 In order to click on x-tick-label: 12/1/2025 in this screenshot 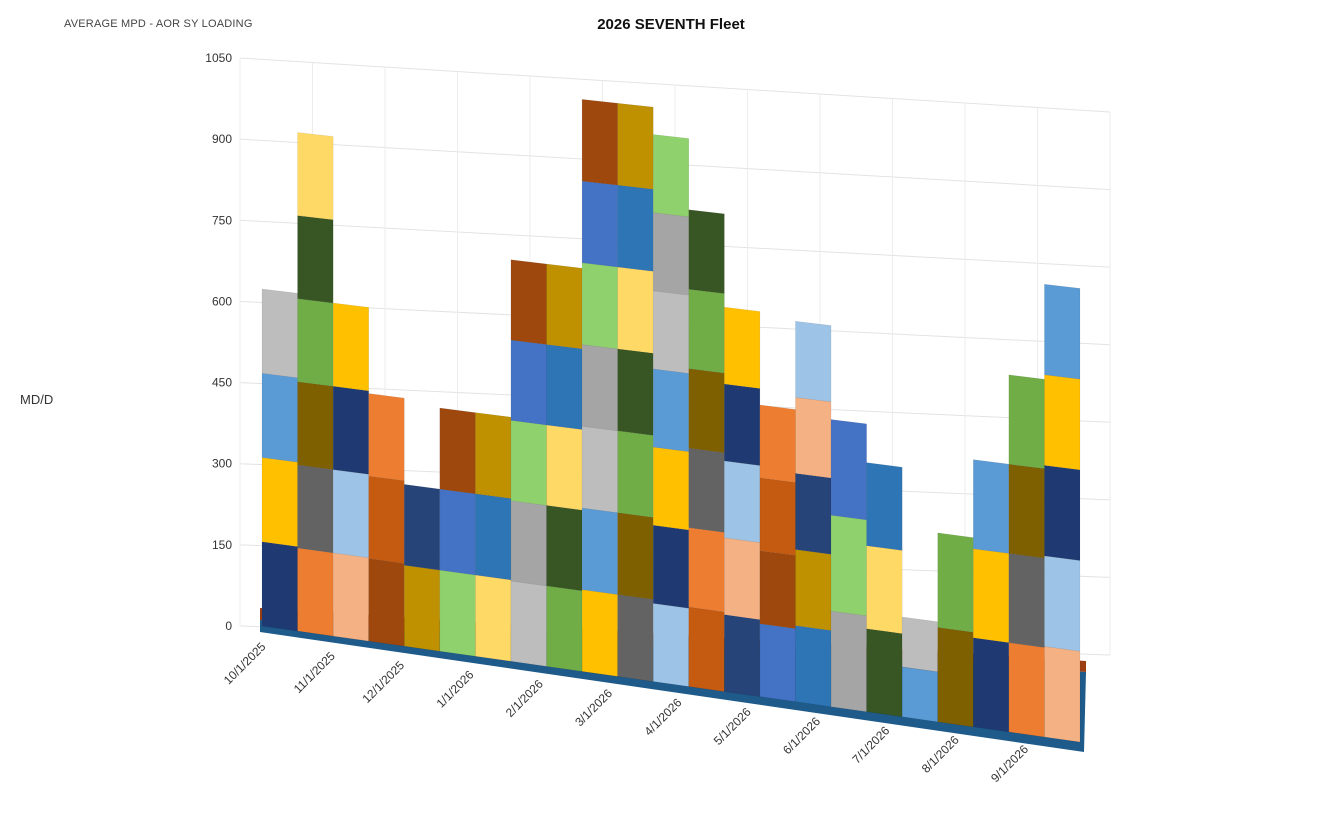, I will do `click(384, 682)`.